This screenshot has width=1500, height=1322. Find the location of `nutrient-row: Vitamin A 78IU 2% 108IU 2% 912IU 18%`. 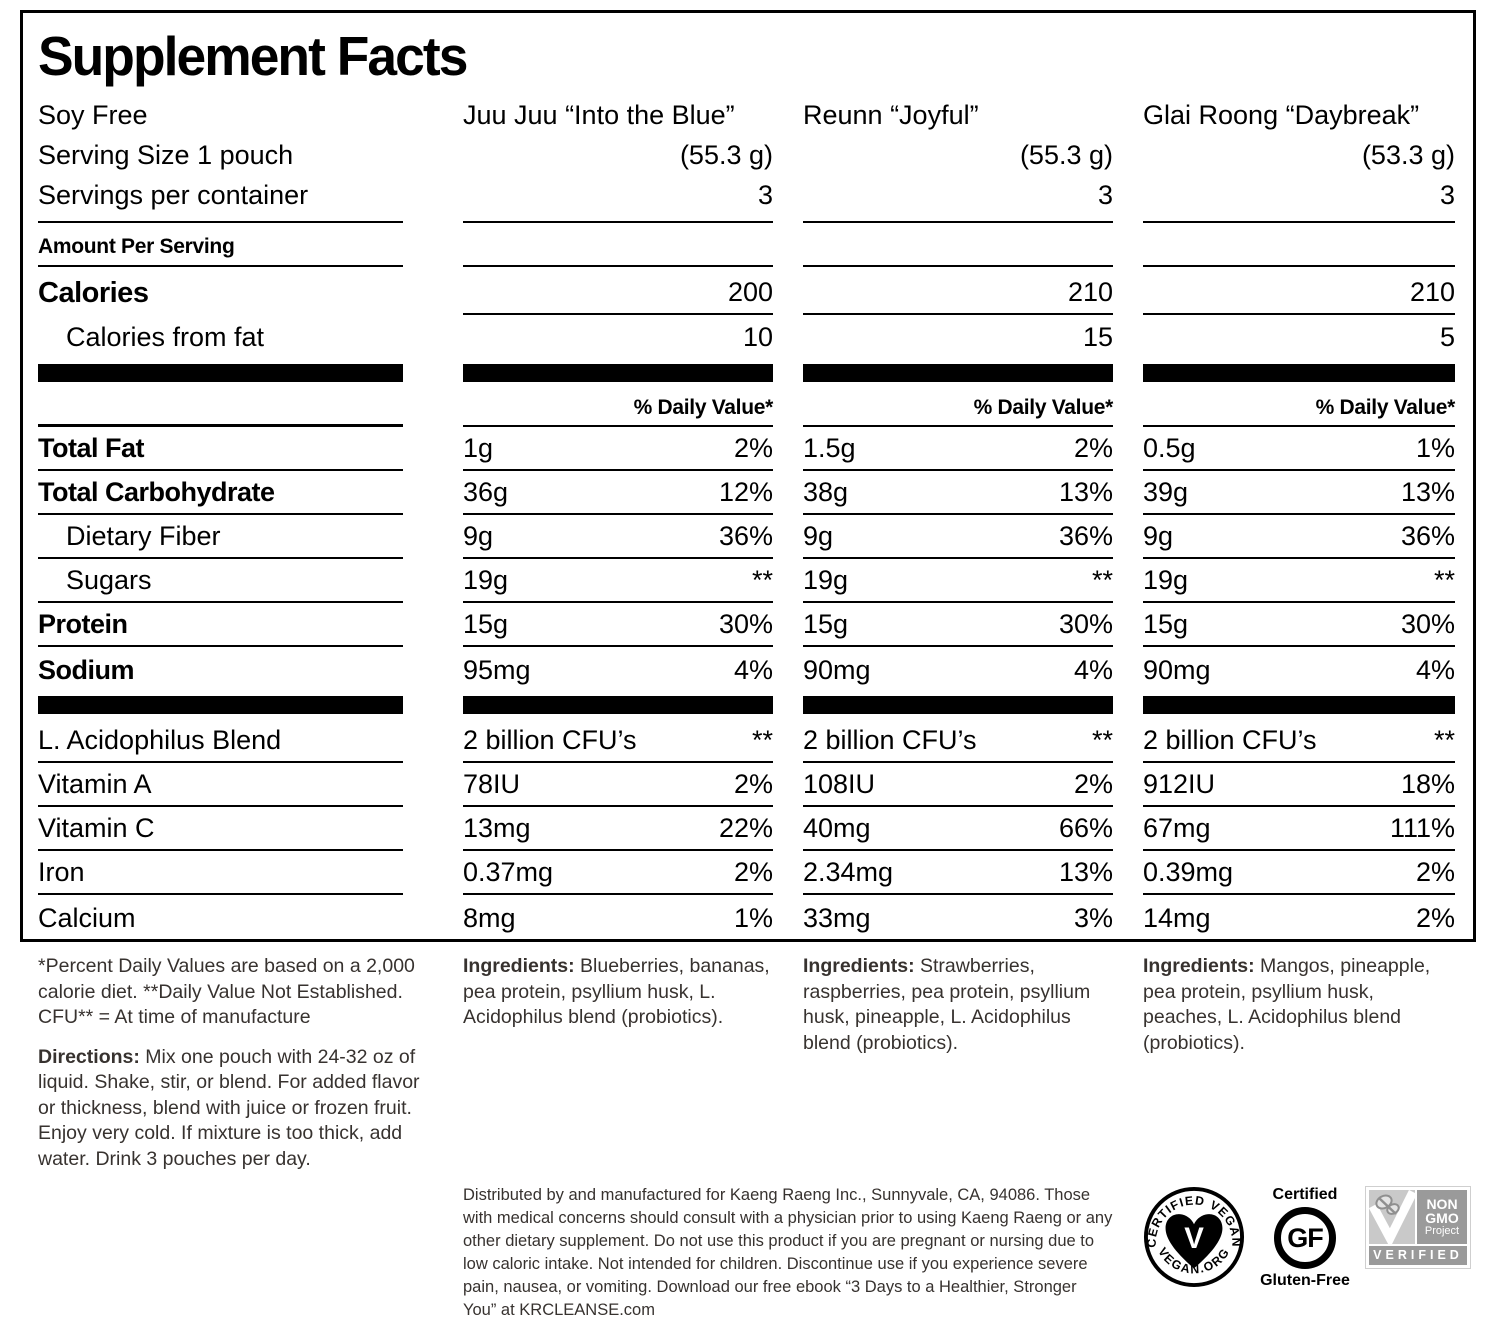

nutrient-row: Vitamin A 78IU 2% 108IU 2% 912IU 18% is located at coordinates (746, 785).